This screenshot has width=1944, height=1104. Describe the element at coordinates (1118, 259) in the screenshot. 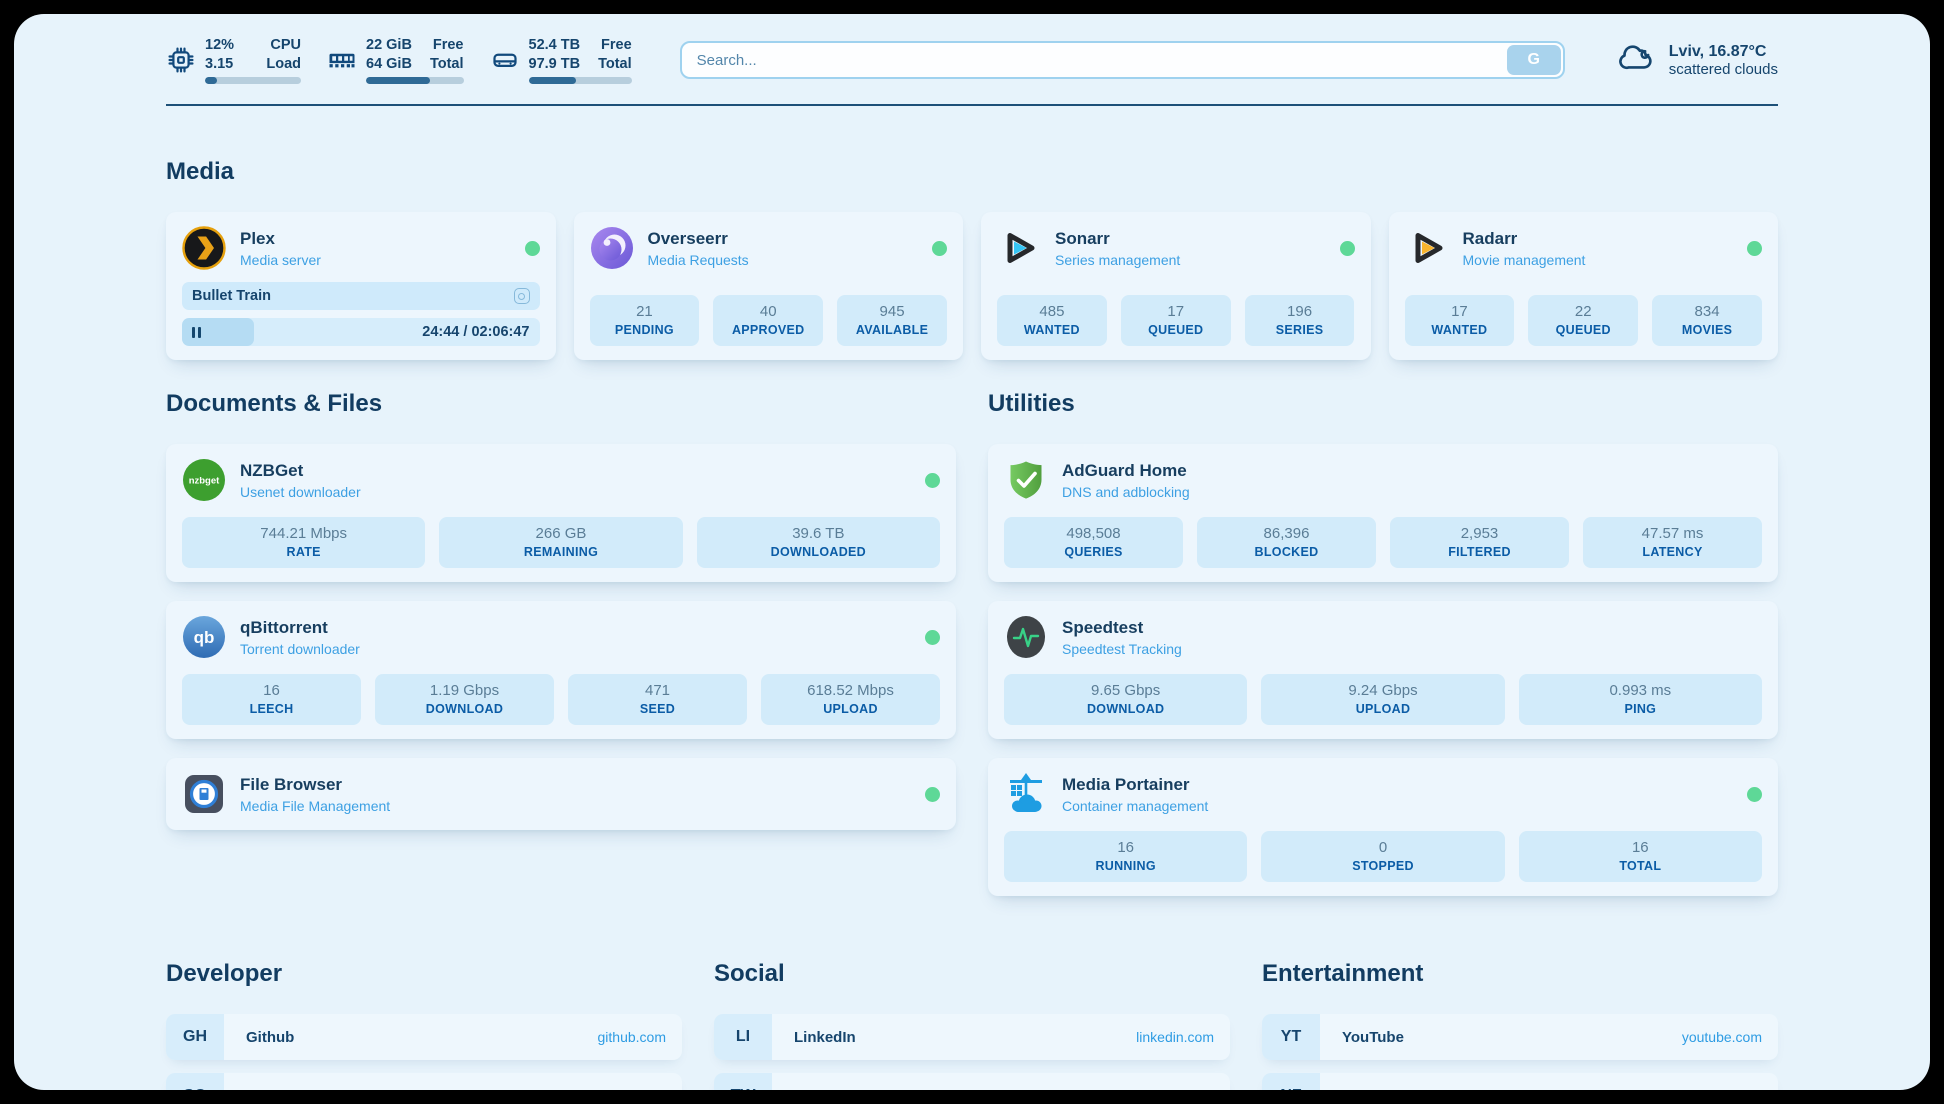

I see `app-subtitle: Series management` at that location.